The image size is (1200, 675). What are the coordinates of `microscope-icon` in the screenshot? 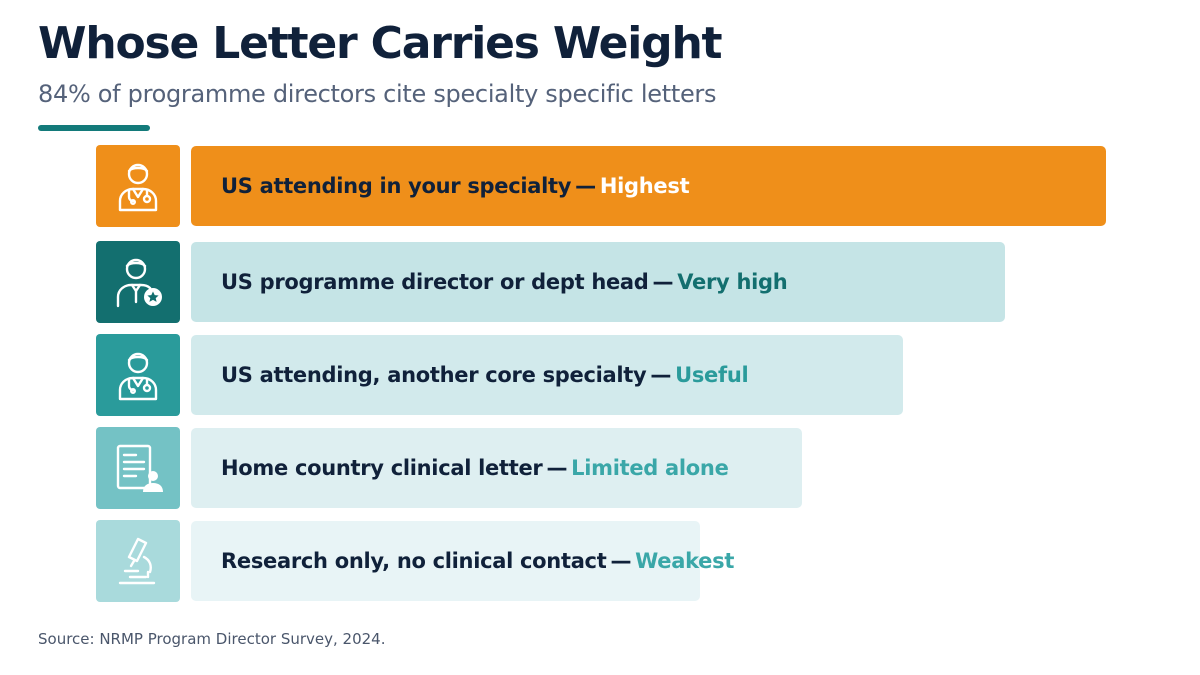 It's located at (138, 561).